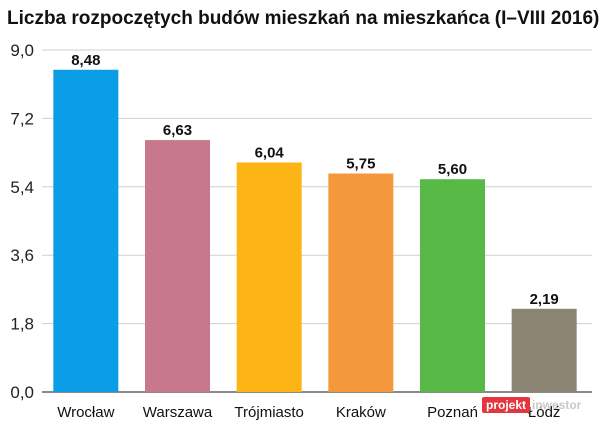 The width and height of the screenshot is (600, 427). What do you see at coordinates (22, 118) in the screenshot?
I see `y-tick-label: 7,2` at bounding box center [22, 118].